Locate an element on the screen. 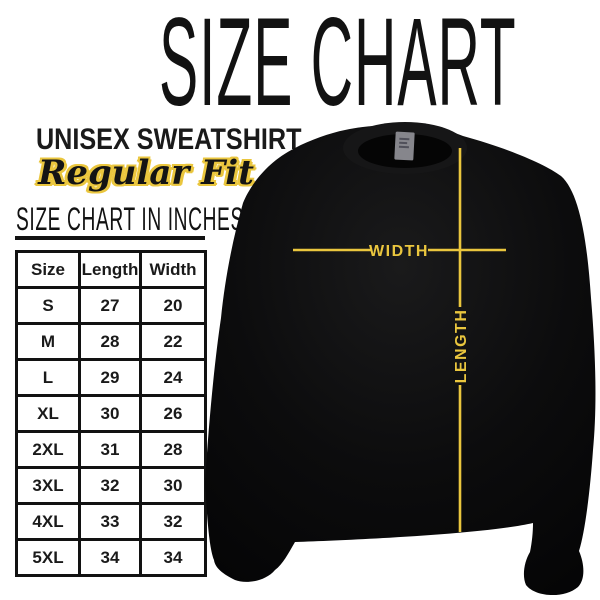 This screenshot has width=600, height=600. width-cell: 28 is located at coordinates (173, 449).